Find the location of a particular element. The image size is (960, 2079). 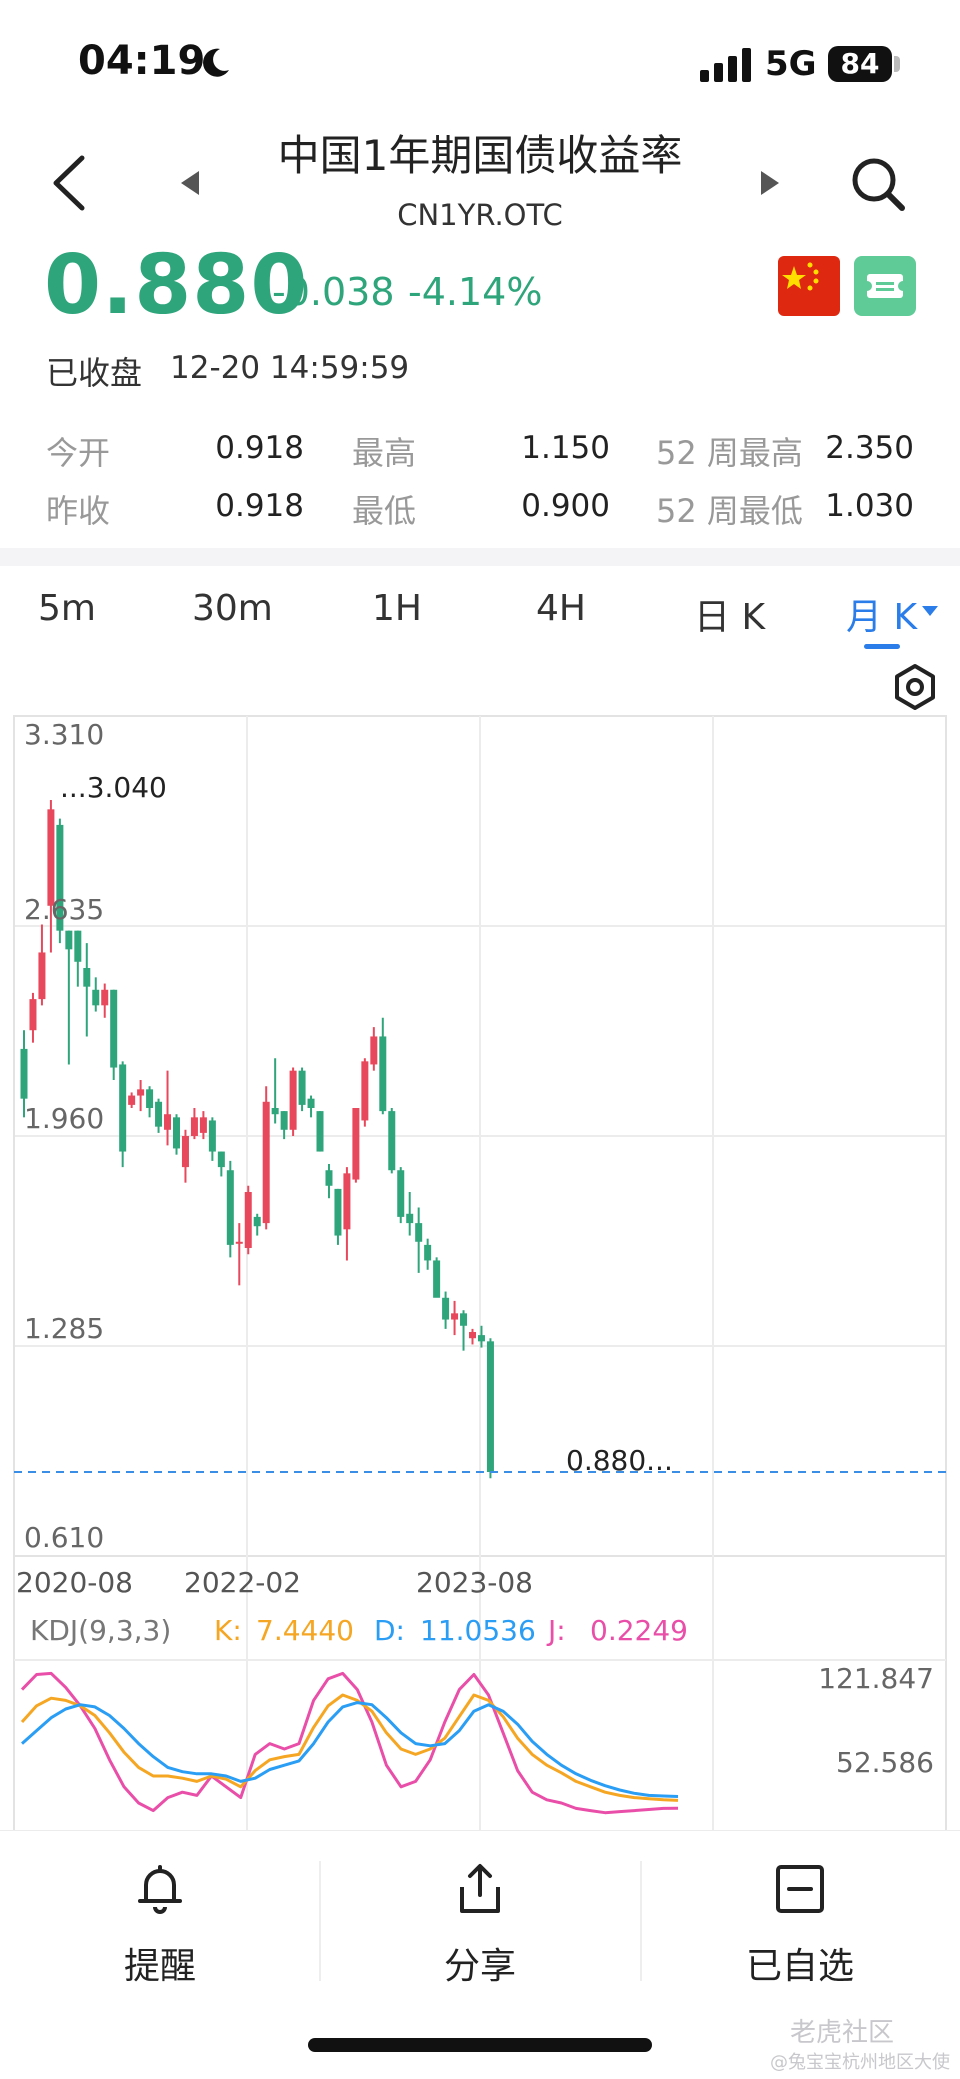

nav-divider is located at coordinates (320, 1921).